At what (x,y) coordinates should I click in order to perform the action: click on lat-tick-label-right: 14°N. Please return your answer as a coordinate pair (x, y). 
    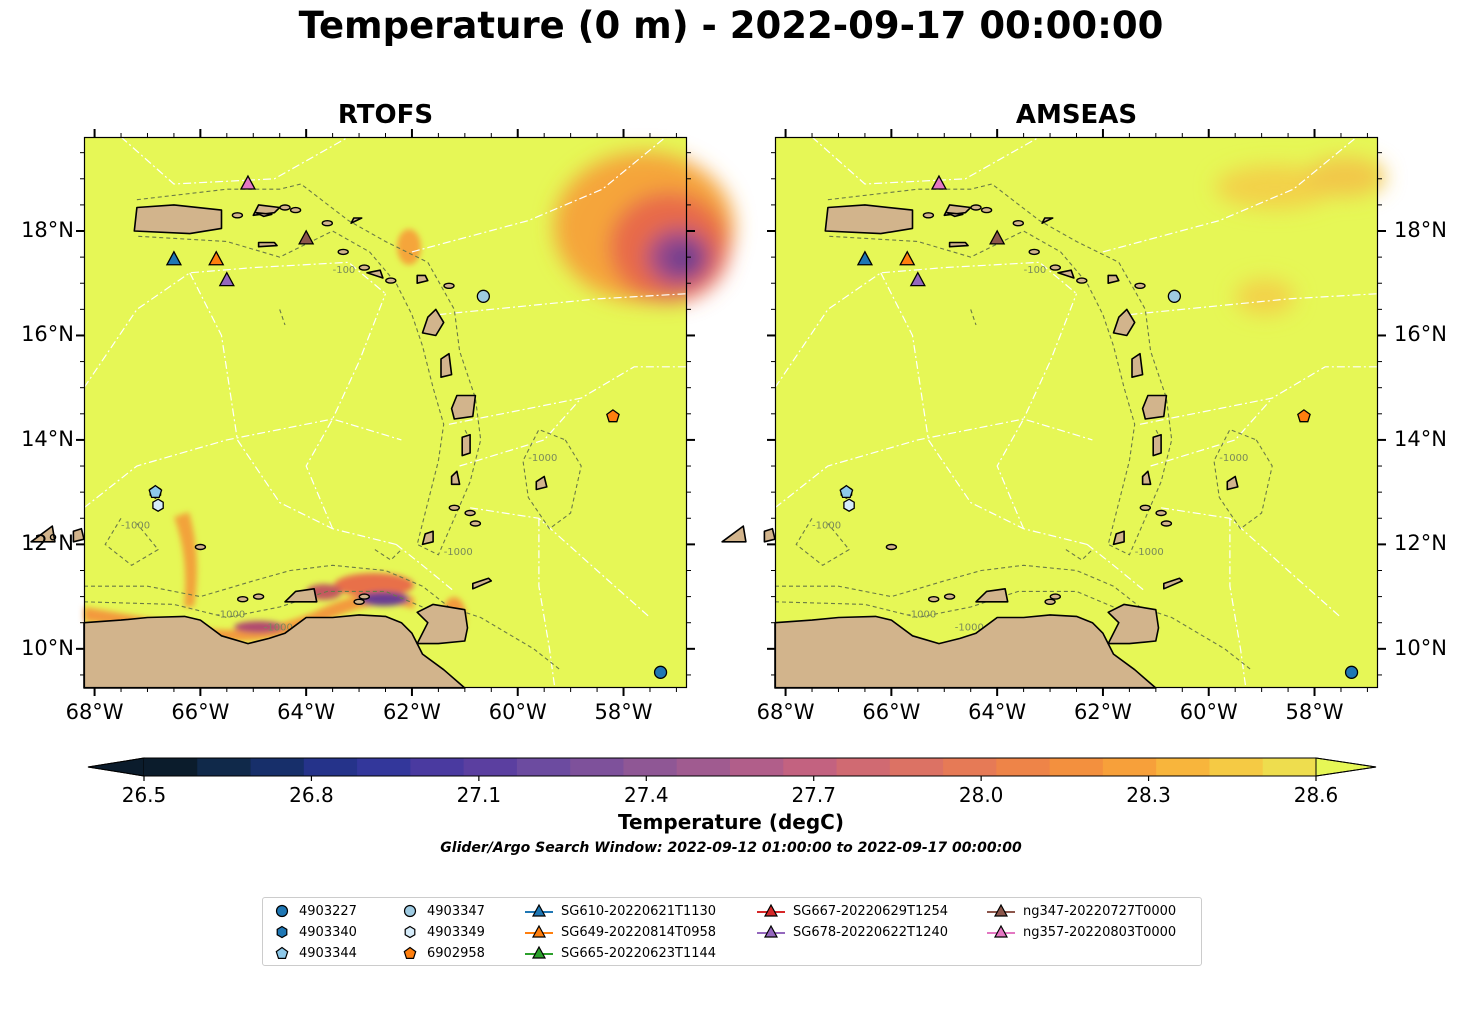
    Looking at the image, I should click on (1420, 438).